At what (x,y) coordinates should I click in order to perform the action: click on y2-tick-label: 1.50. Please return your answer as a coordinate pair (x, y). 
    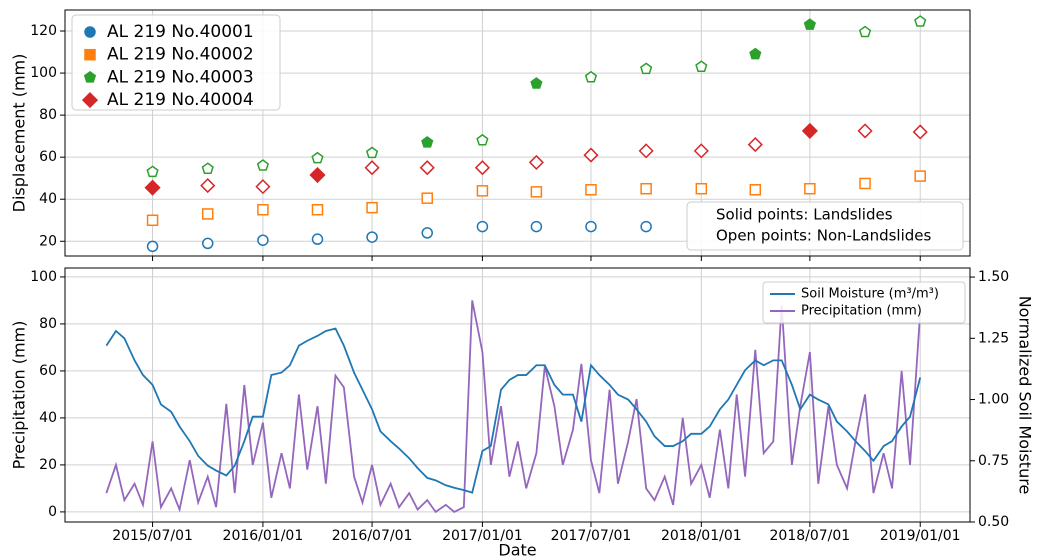
    Looking at the image, I should click on (993, 277).